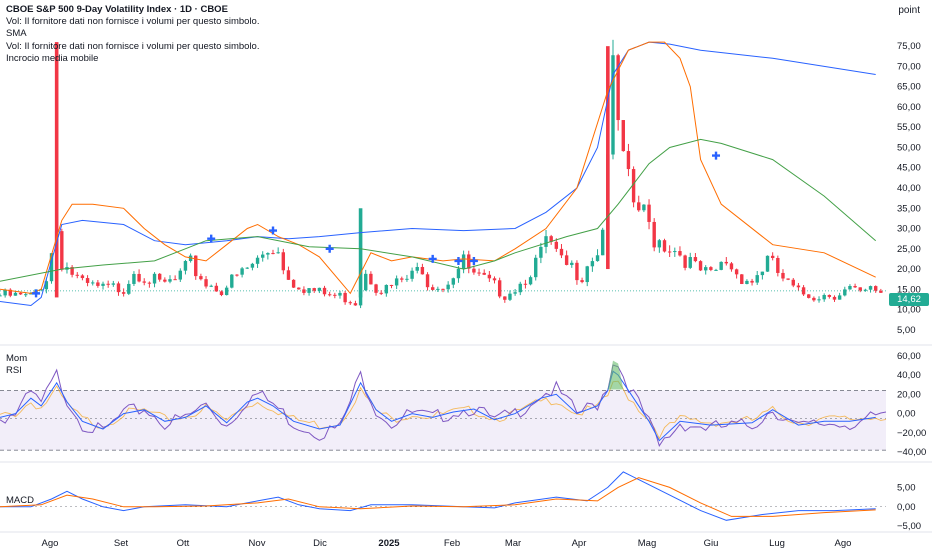 The height and width of the screenshot is (550, 932). What do you see at coordinates (777, 543) in the screenshot?
I see `x-tick-label: Lug` at bounding box center [777, 543].